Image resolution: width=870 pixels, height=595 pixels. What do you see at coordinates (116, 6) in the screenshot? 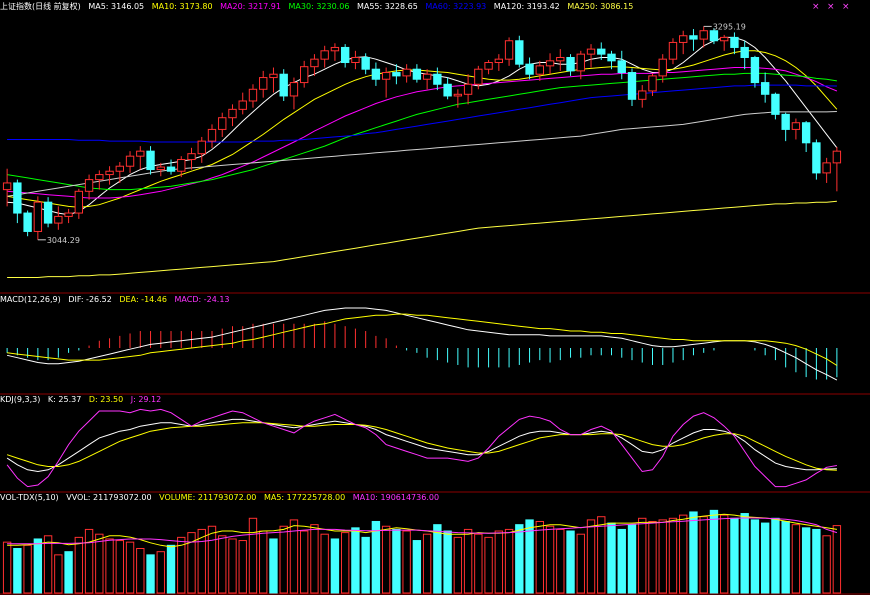
I see `ma5-readout: MA5: 3146.05` at bounding box center [116, 6].